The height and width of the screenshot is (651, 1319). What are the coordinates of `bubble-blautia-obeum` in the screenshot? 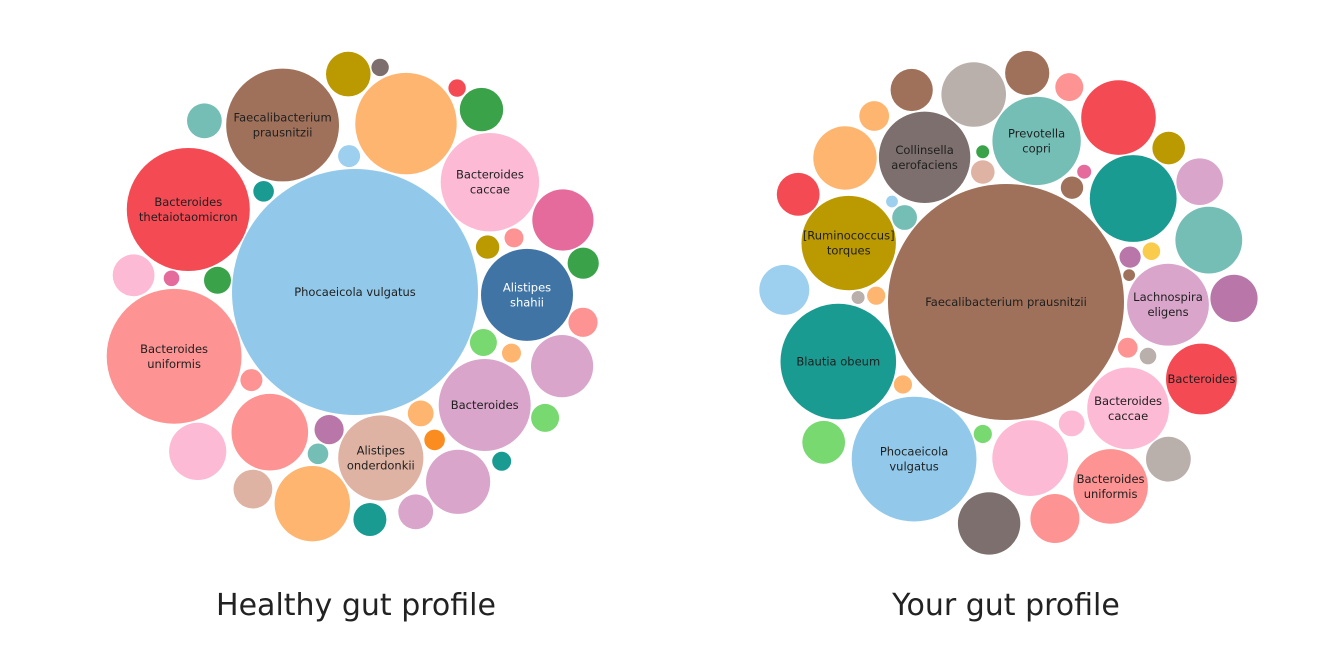 It's located at (838, 361).